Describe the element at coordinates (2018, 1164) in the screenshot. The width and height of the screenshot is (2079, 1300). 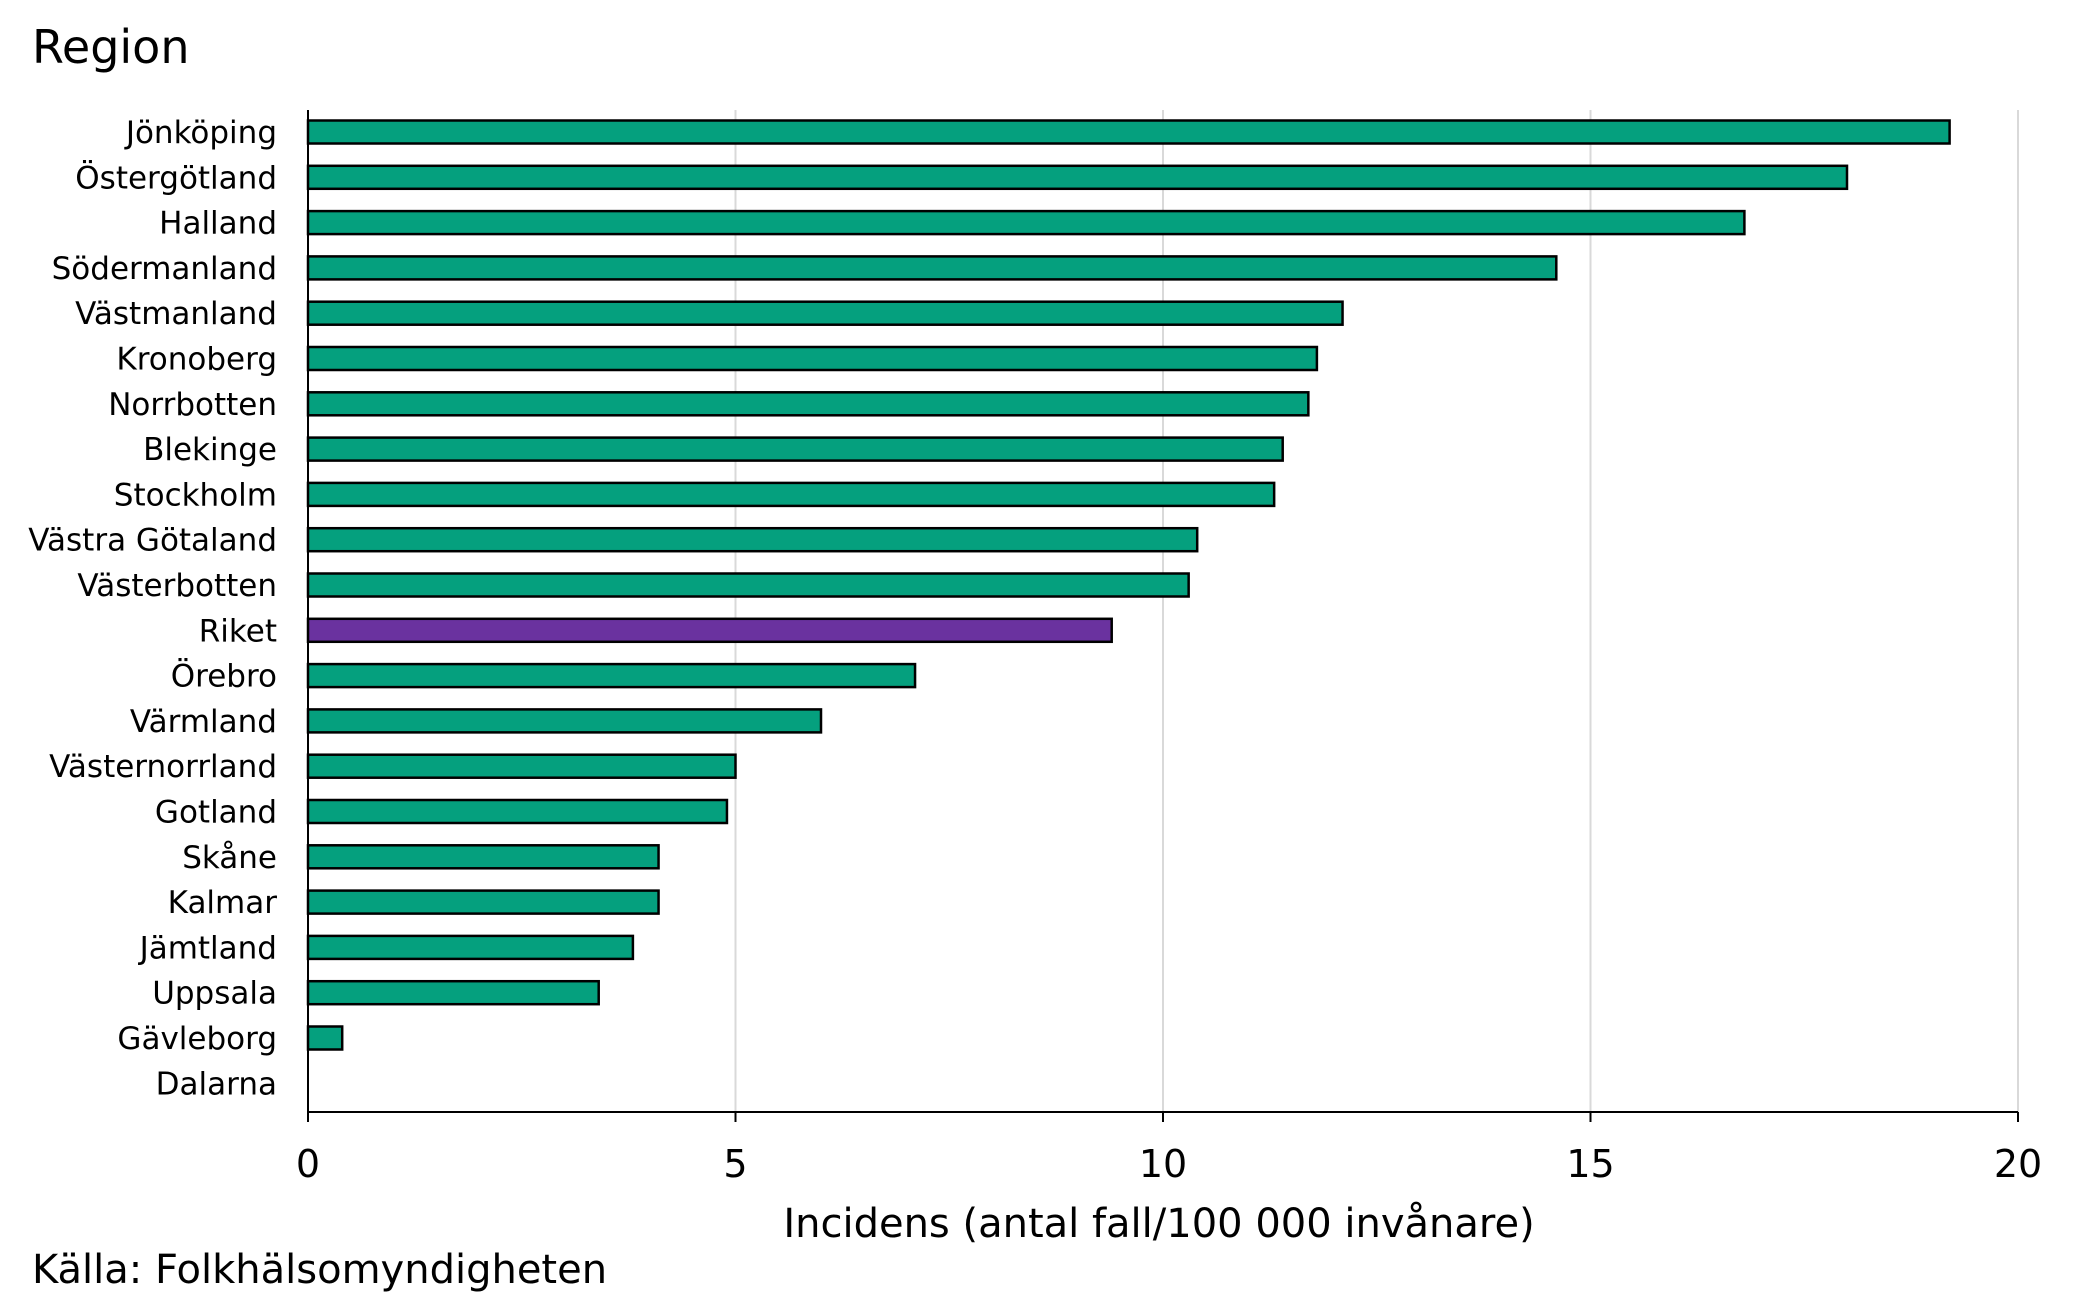
I see `x-tick-label-20: 20` at that location.